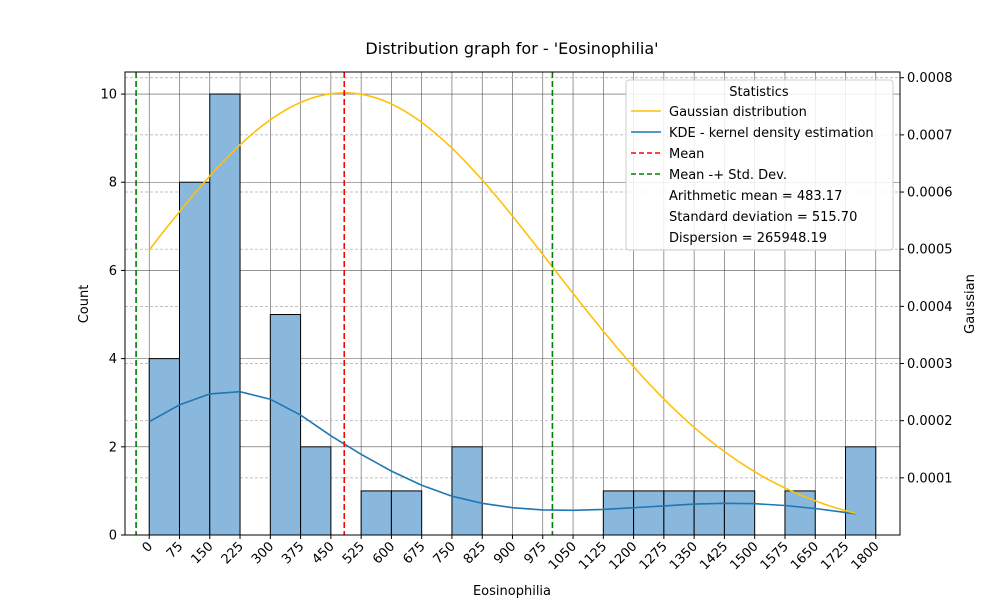 The height and width of the screenshot is (600, 1000). I want to click on x-tick-label: 1800, so click(866, 556).